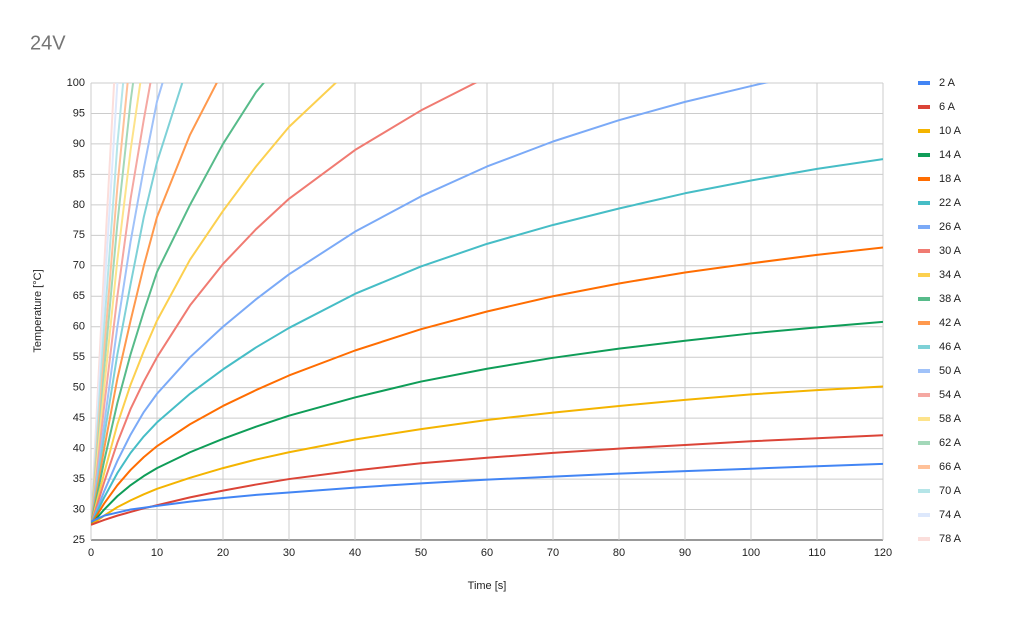 This screenshot has height=624, width=1009. Describe the element at coordinates (950, 275) in the screenshot. I see `legend-label: 34 A` at that location.